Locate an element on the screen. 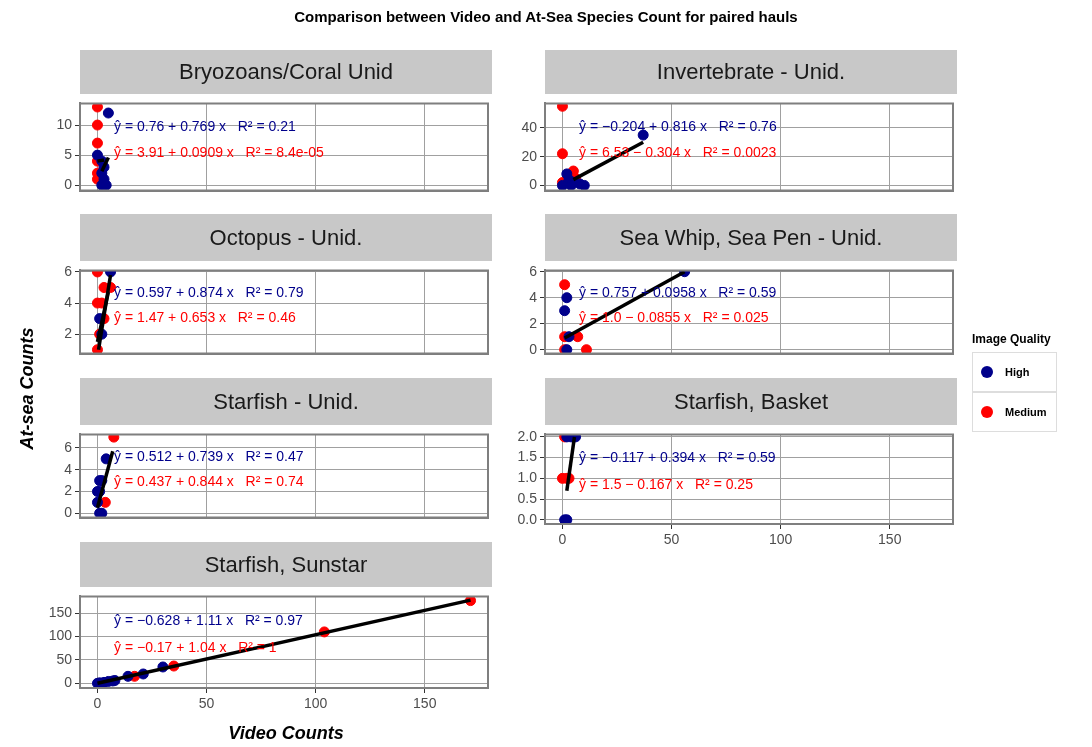 This screenshot has width=1092, height=747. text: Comparison between Video and At-Sea Species Count for paired hauls is located at coordinates (546, 16).